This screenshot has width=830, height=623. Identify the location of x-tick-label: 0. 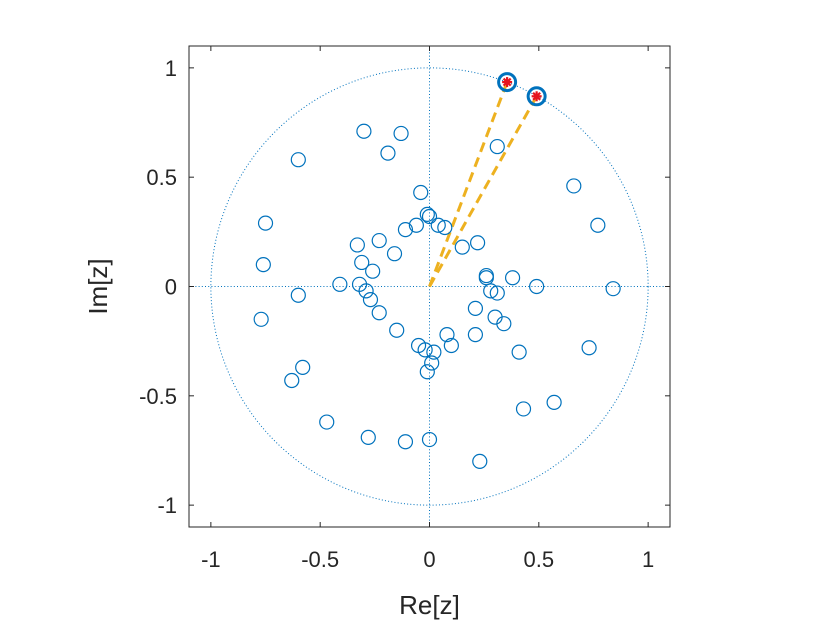
(429, 559).